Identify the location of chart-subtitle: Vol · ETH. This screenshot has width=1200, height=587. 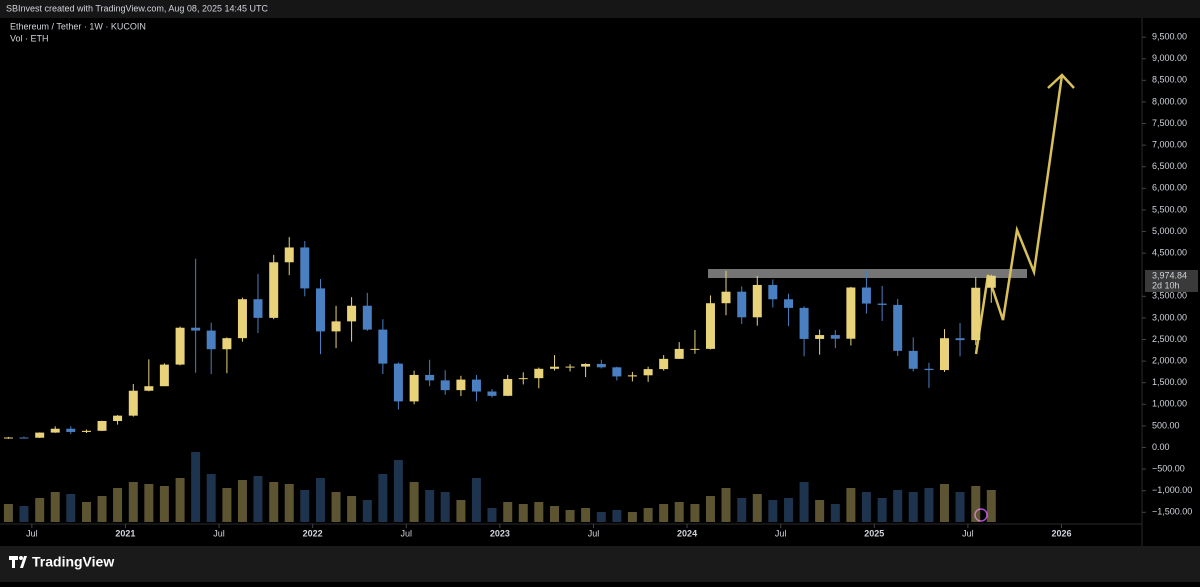
(29, 38).